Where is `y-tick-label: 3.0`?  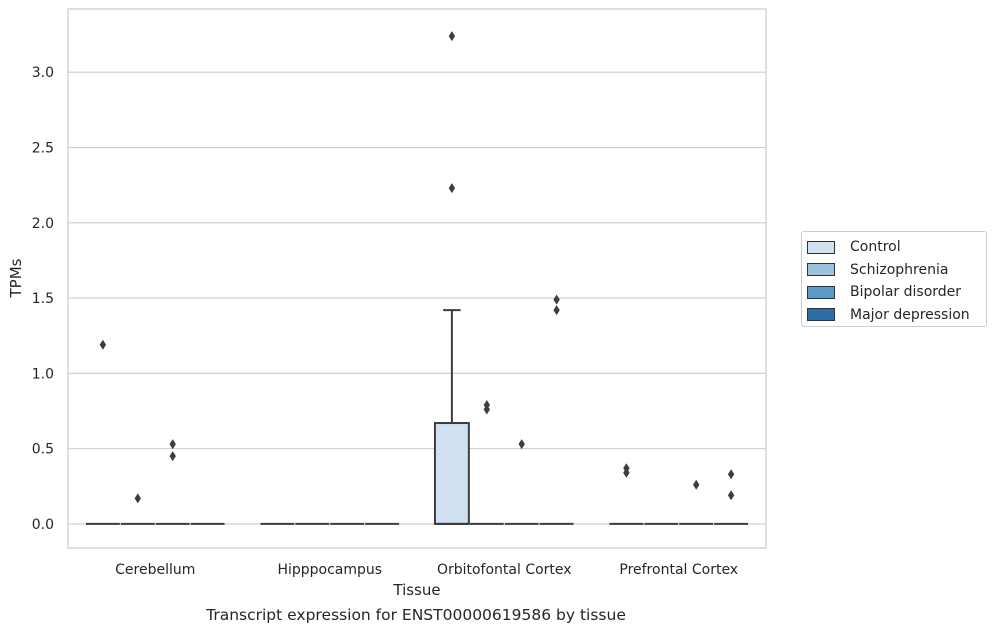 y-tick-label: 3.0 is located at coordinates (43, 73).